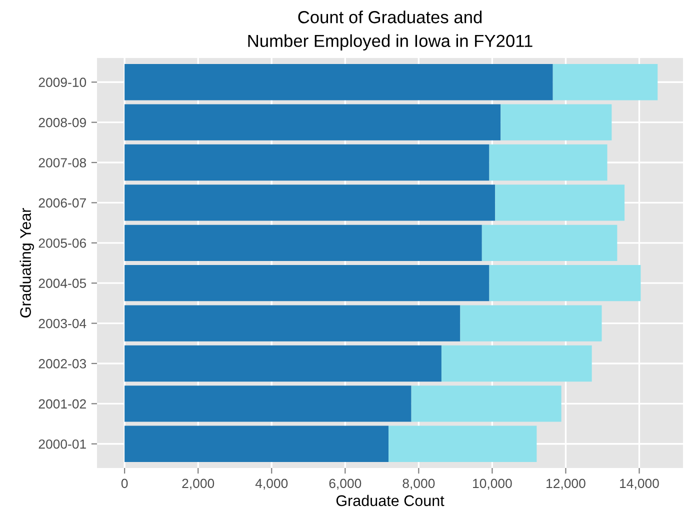 Image resolution: width=688 pixels, height=510 pixels. Describe the element at coordinates (418, 484) in the screenshot. I see `x-tick-label: 8,000` at that location.